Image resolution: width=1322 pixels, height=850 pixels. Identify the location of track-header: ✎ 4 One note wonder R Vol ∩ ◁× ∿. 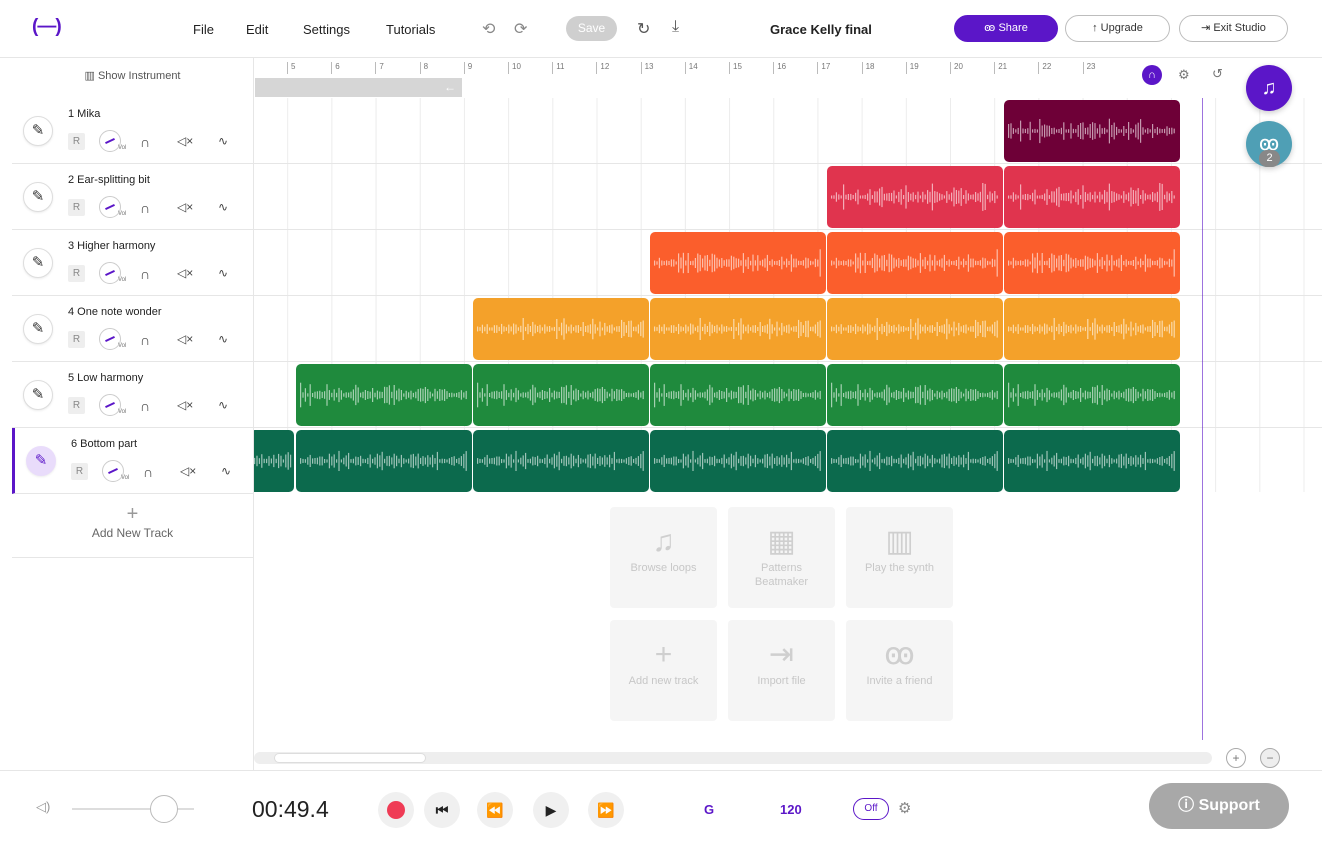
(133, 329).